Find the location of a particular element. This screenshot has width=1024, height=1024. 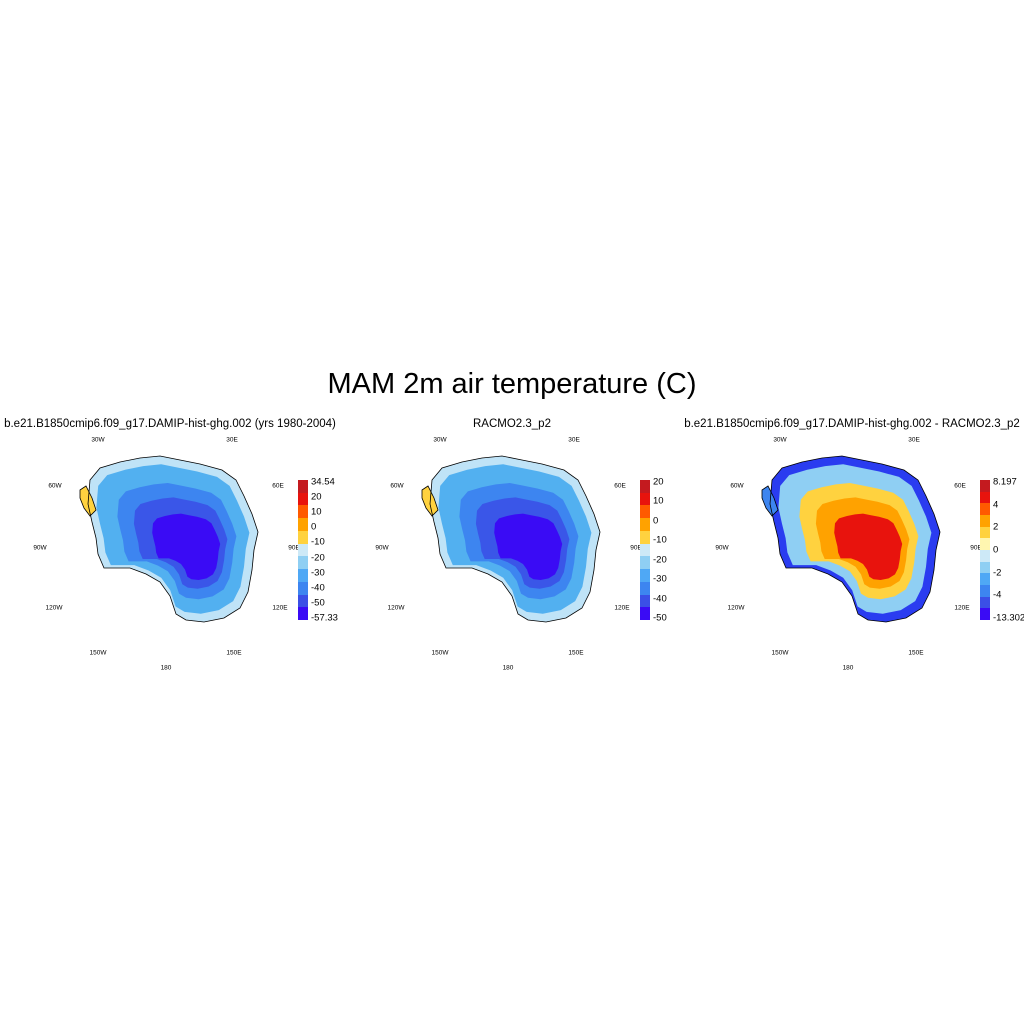

colorbar-tick-label: 4 is located at coordinates (996, 505).